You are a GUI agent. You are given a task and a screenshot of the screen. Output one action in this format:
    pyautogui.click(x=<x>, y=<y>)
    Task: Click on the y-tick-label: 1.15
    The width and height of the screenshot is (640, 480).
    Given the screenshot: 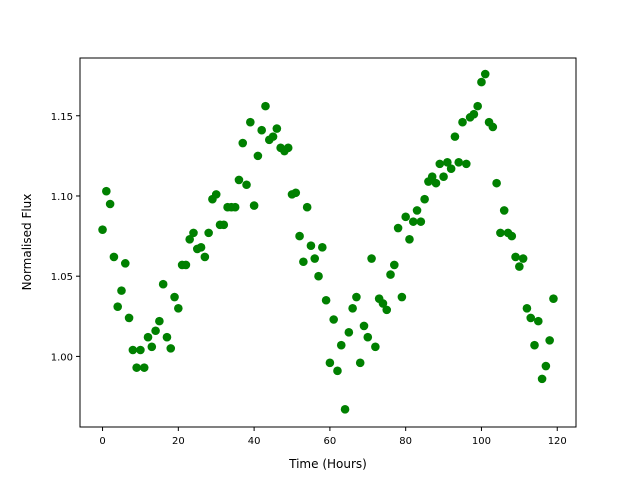 What is the action you would take?
    pyautogui.click(x=62, y=117)
    